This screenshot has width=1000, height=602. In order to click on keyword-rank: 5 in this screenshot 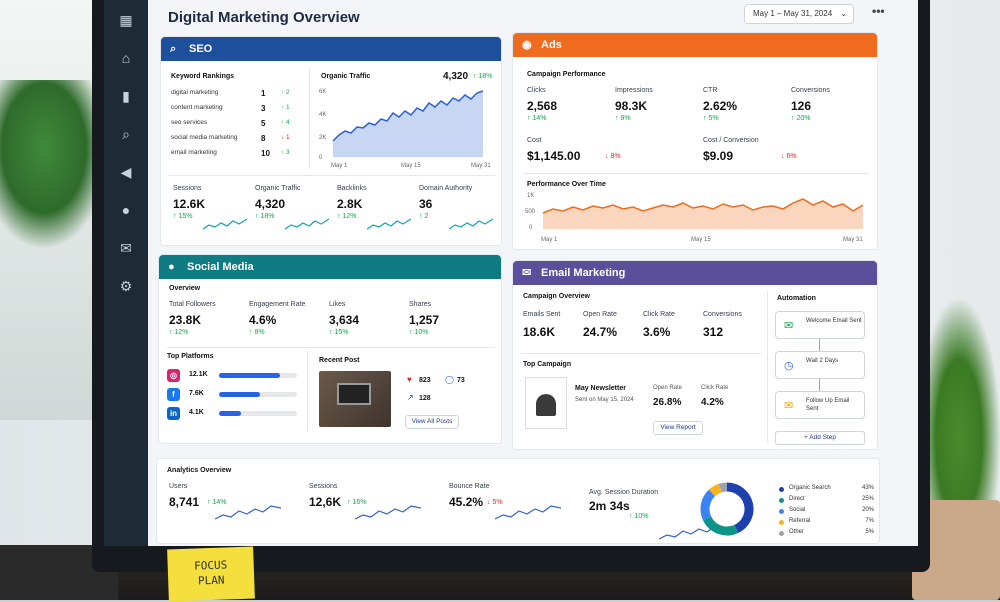, I will do `click(263, 123)`.